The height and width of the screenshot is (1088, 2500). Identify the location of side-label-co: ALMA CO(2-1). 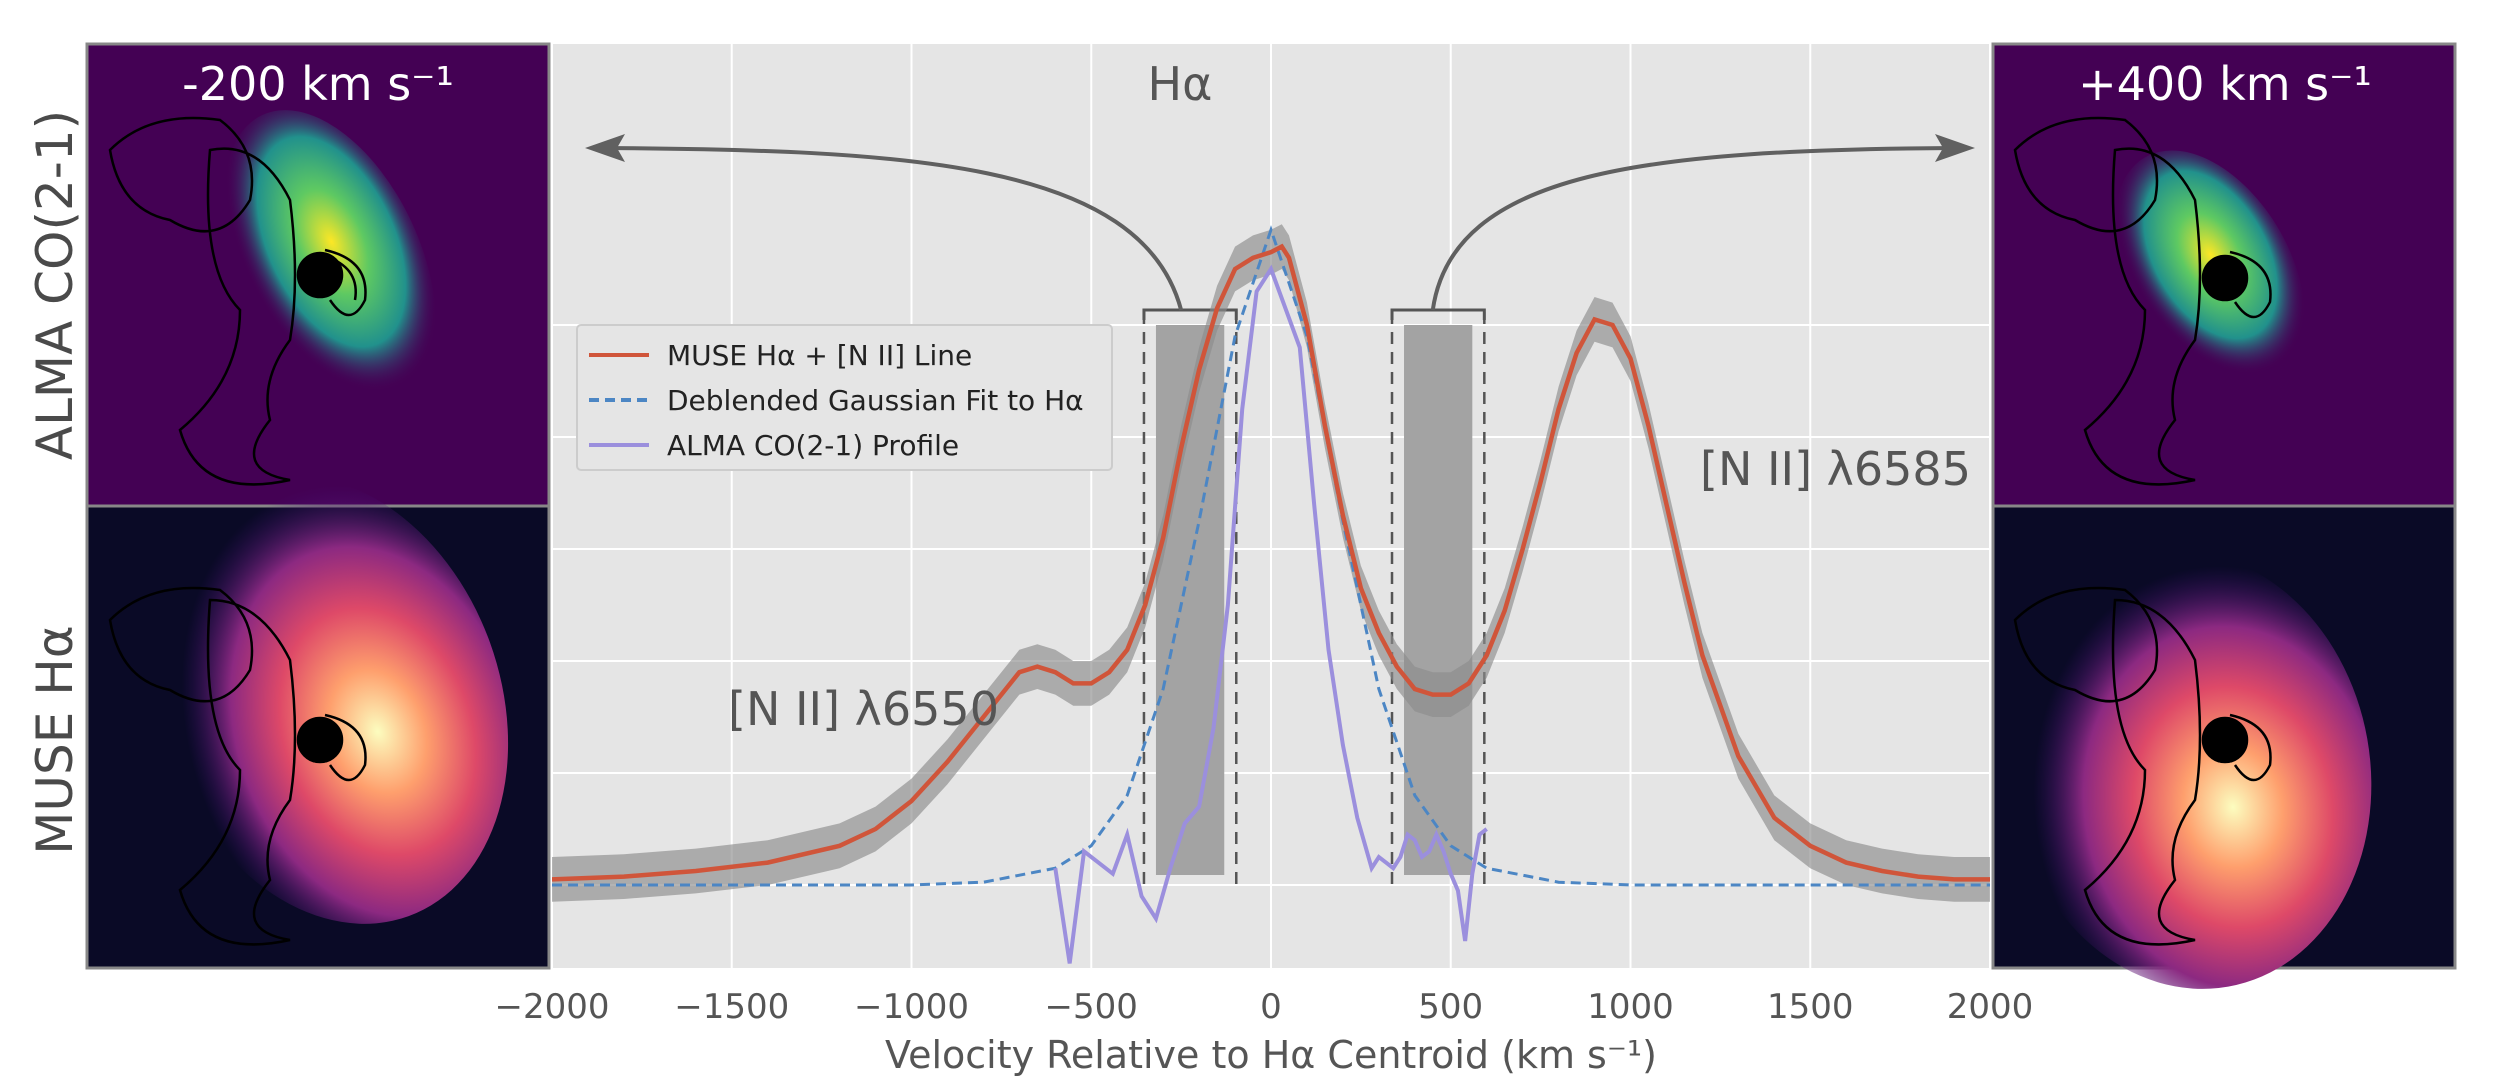
(55, 285).